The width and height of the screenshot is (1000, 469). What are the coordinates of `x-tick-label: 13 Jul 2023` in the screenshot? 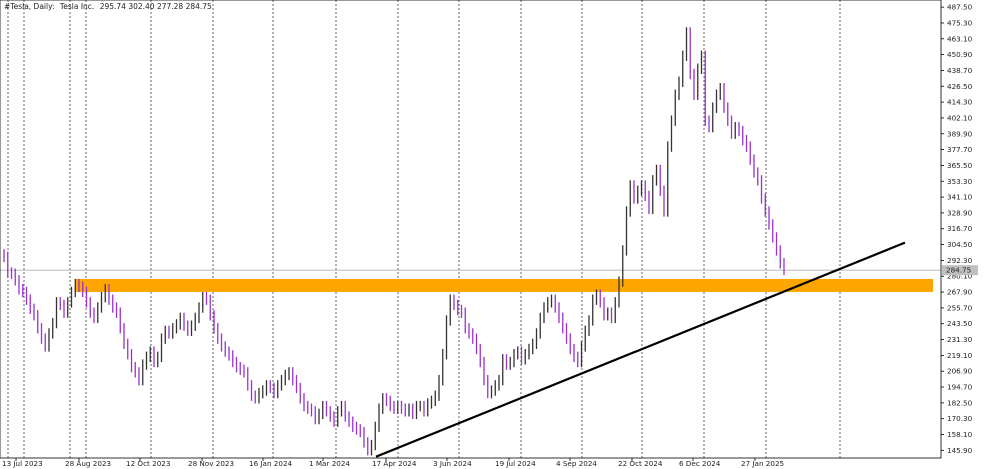 It's located at (22, 463).